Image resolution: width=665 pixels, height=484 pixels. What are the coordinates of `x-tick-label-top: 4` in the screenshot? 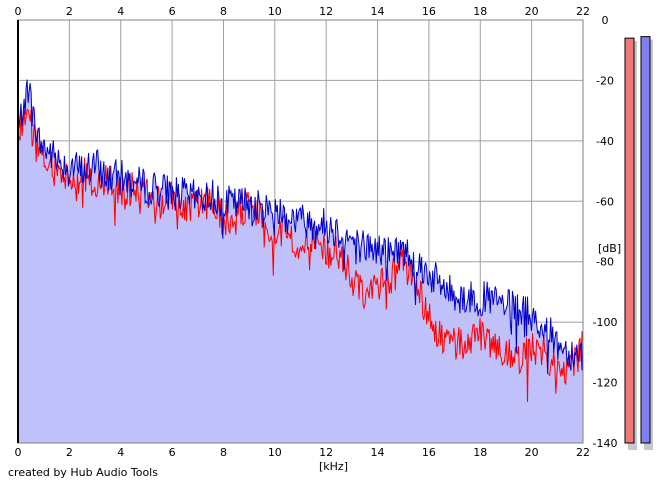 It's located at (120, 11).